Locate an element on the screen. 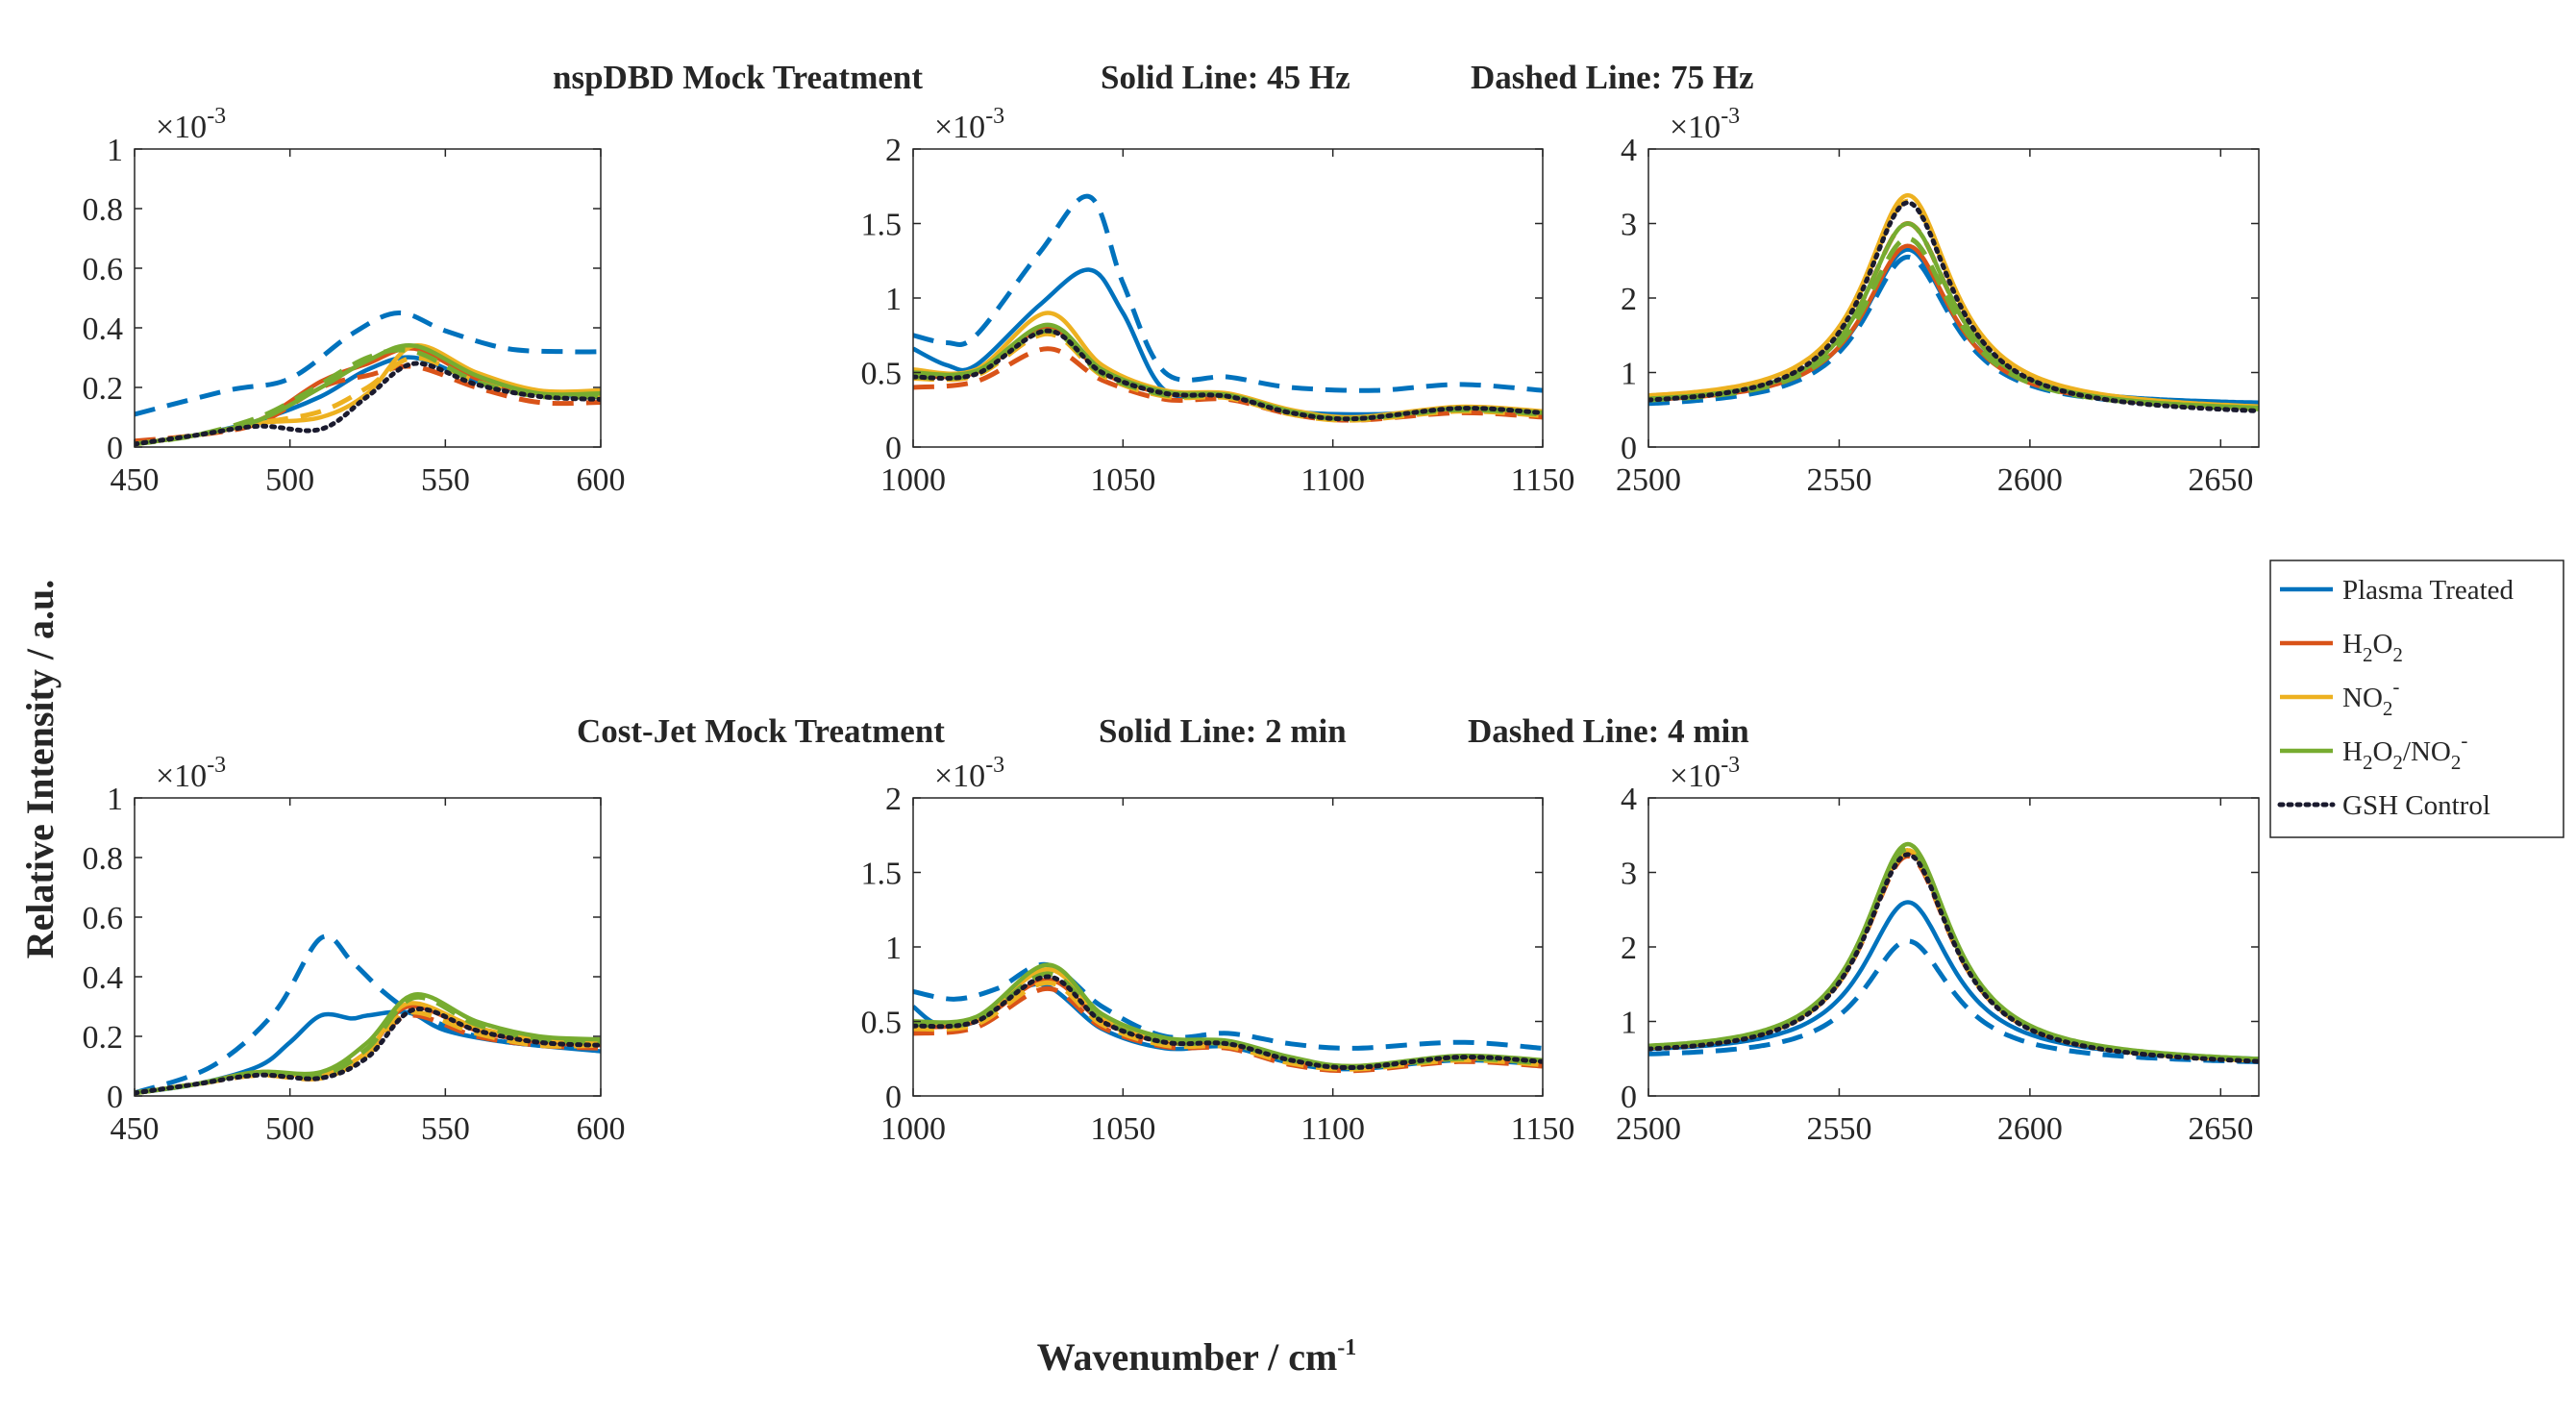 The height and width of the screenshot is (1418, 2576). x-axis-label-base: Wavenumber / cm is located at coordinates (1188, 1357).